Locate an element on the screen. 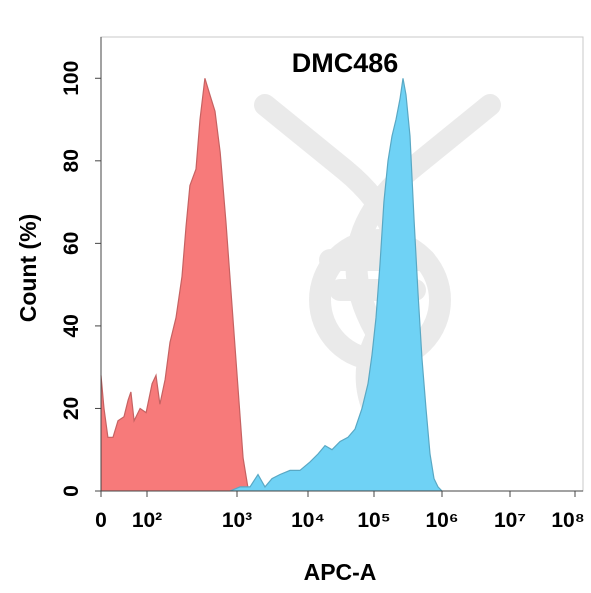  y-tick-label: 40 is located at coordinates (71, 325).